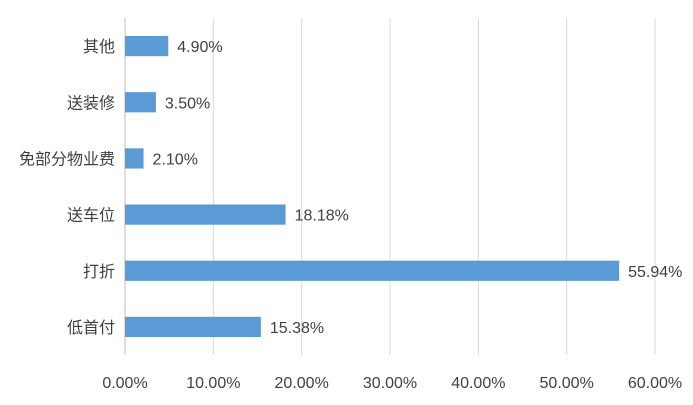 Image resolution: width=693 pixels, height=405 pixels. I want to click on x-tick-label: 10.00%, so click(213, 383).